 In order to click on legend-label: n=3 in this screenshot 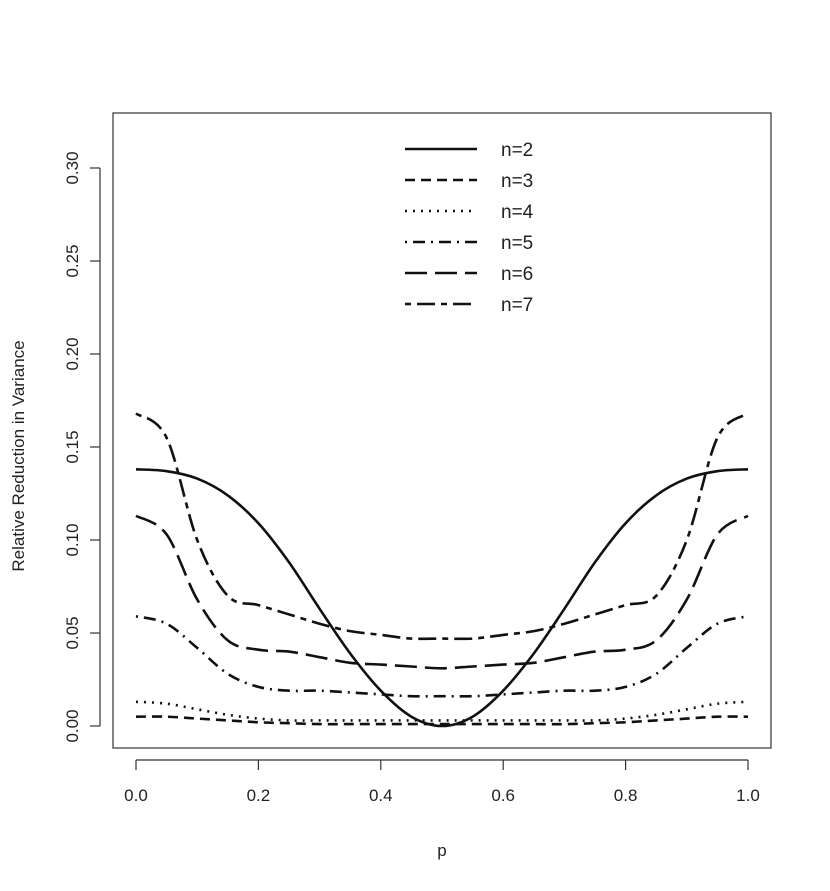, I will do `click(517, 181)`.